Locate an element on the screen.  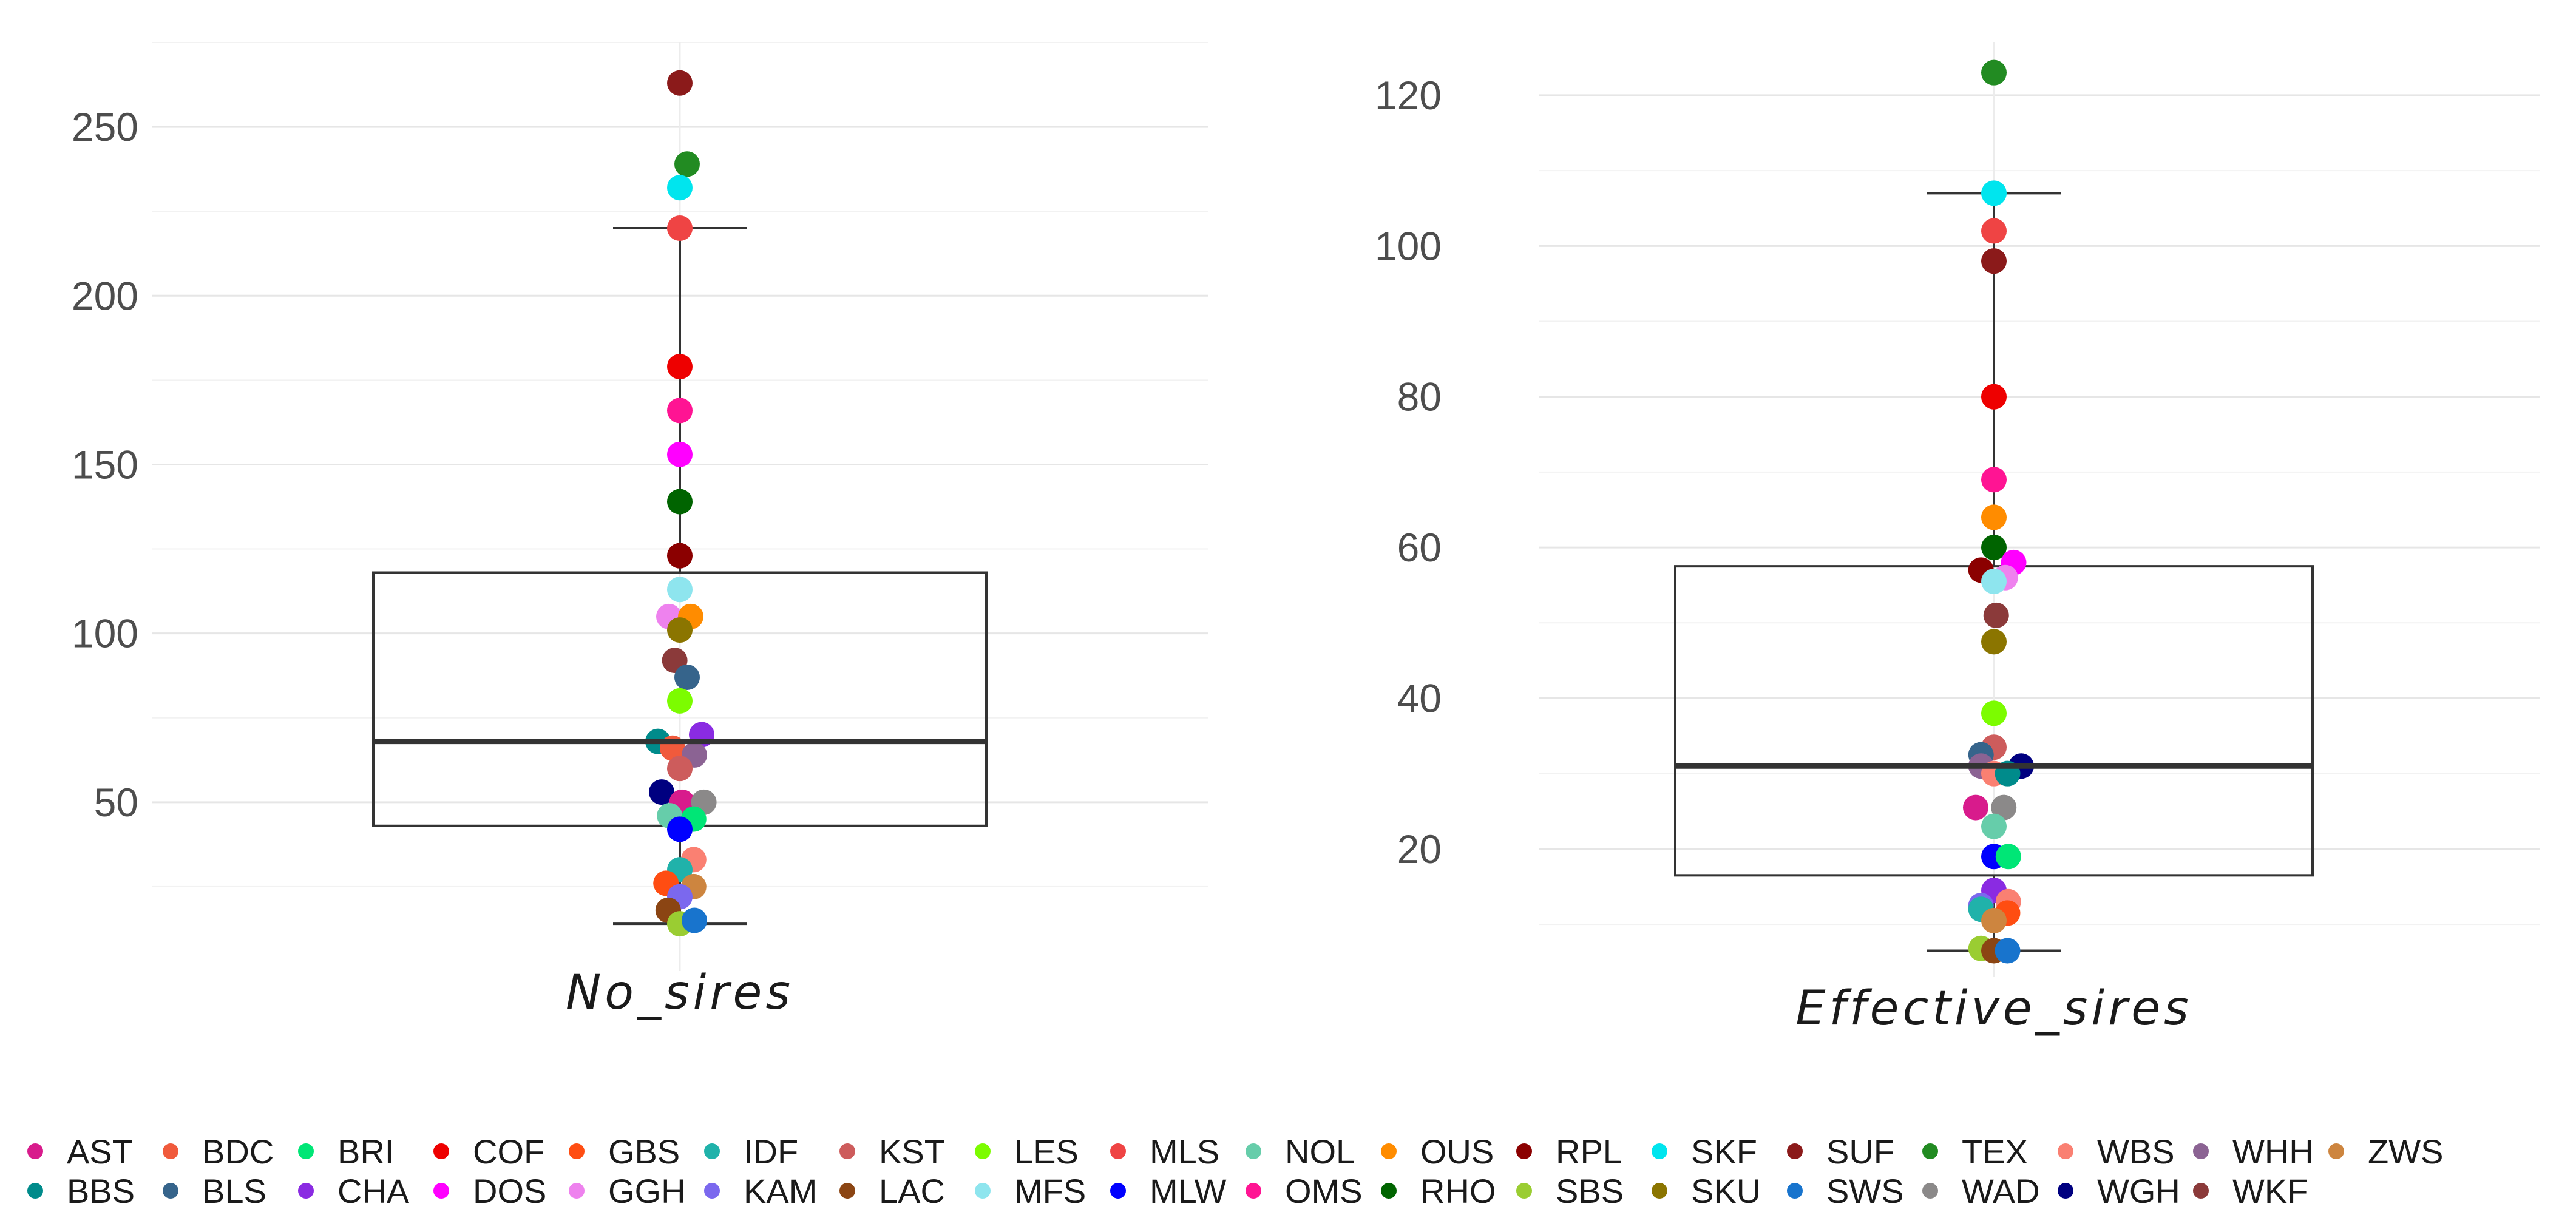
legend-label-mlw: MLW is located at coordinates (1188, 1191).